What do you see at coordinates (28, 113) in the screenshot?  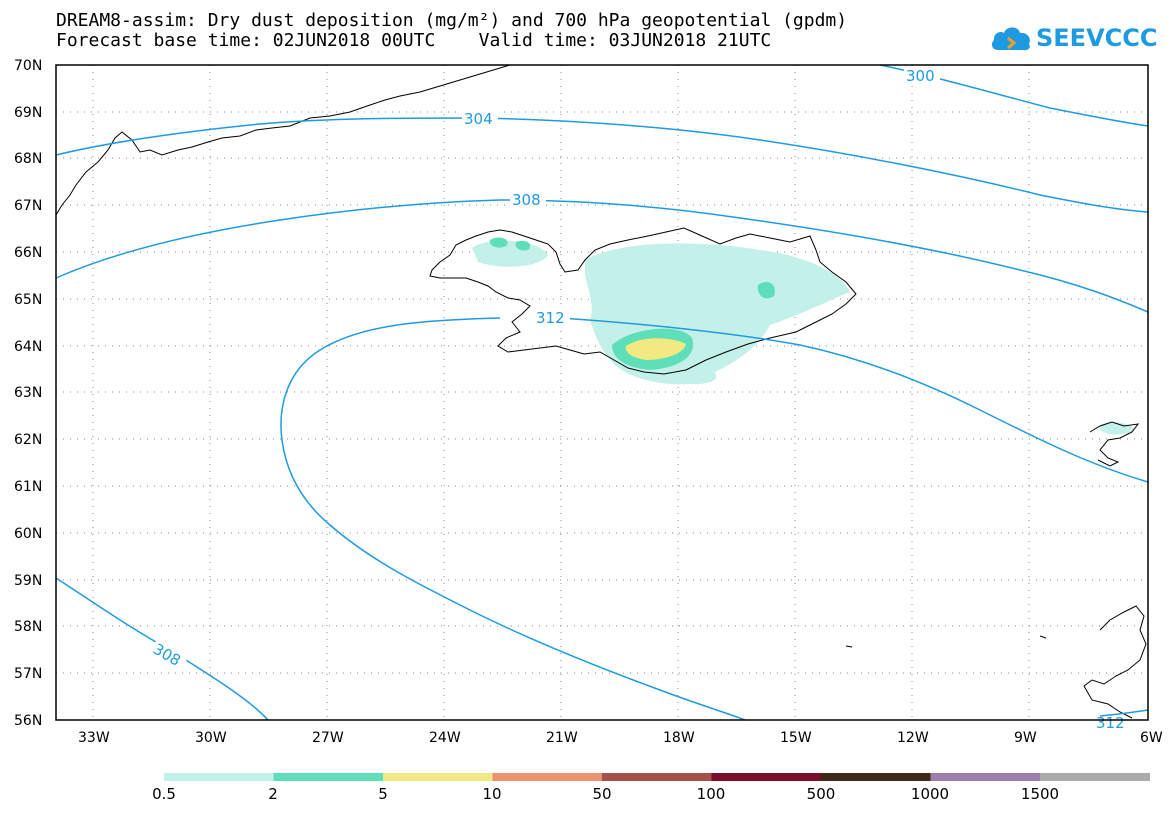 I see `lat-label: 69N` at bounding box center [28, 113].